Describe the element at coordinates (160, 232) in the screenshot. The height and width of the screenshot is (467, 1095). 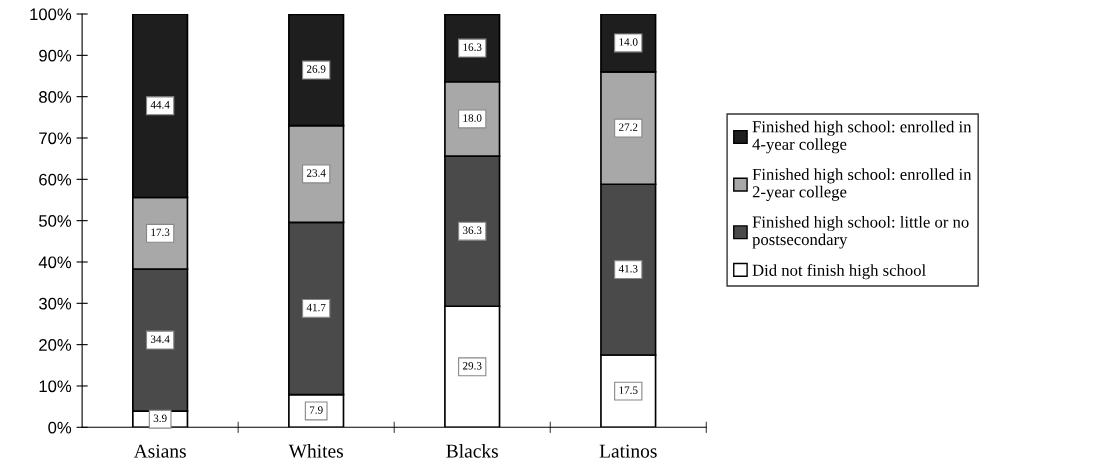
I see `data-label: 17.3` at that location.